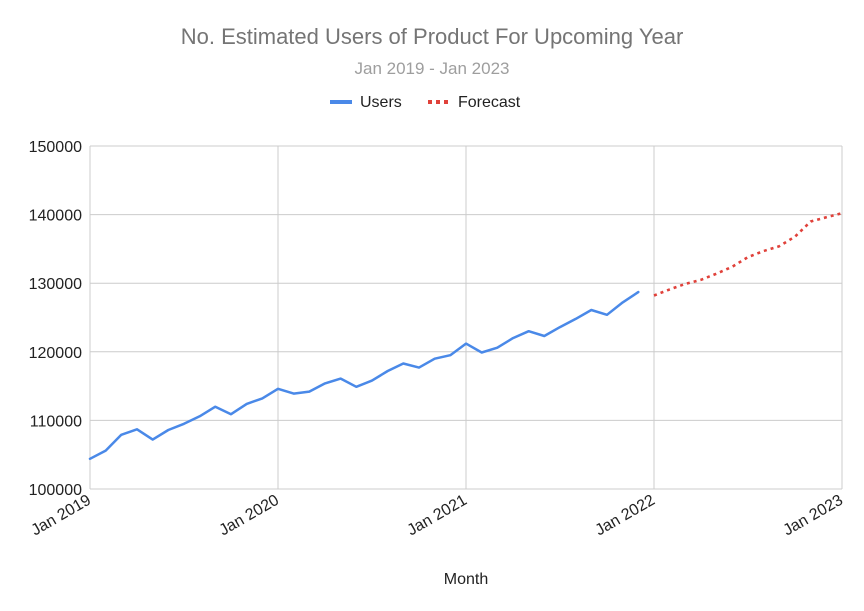 The height and width of the screenshot is (611, 864). Describe the element at coordinates (431, 68) in the screenshot. I see `chart-subtitle: Jan 2019 - Jan 2023` at that location.